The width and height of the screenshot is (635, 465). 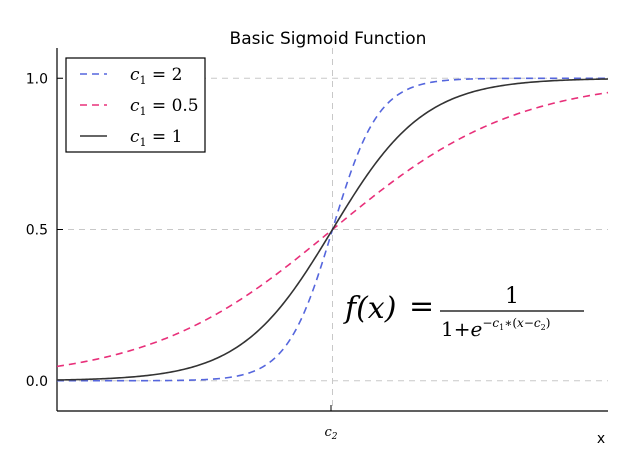 What do you see at coordinates (334, 437) in the screenshot?
I see `x-center-tick-subscript: 2` at bounding box center [334, 437].